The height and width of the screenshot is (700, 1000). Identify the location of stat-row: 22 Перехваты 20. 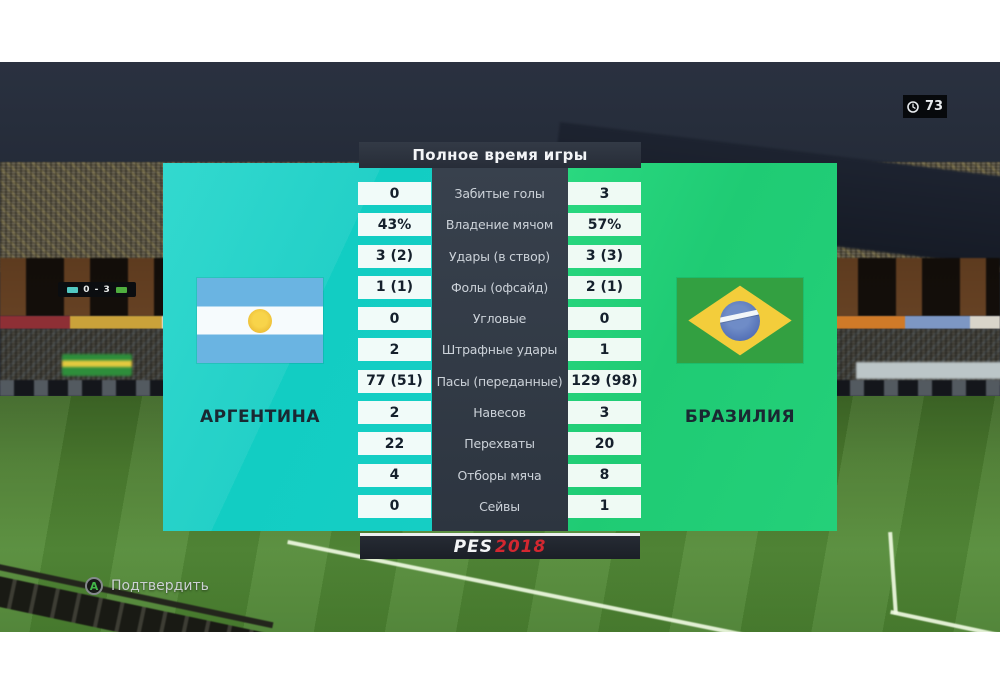
(499, 444).